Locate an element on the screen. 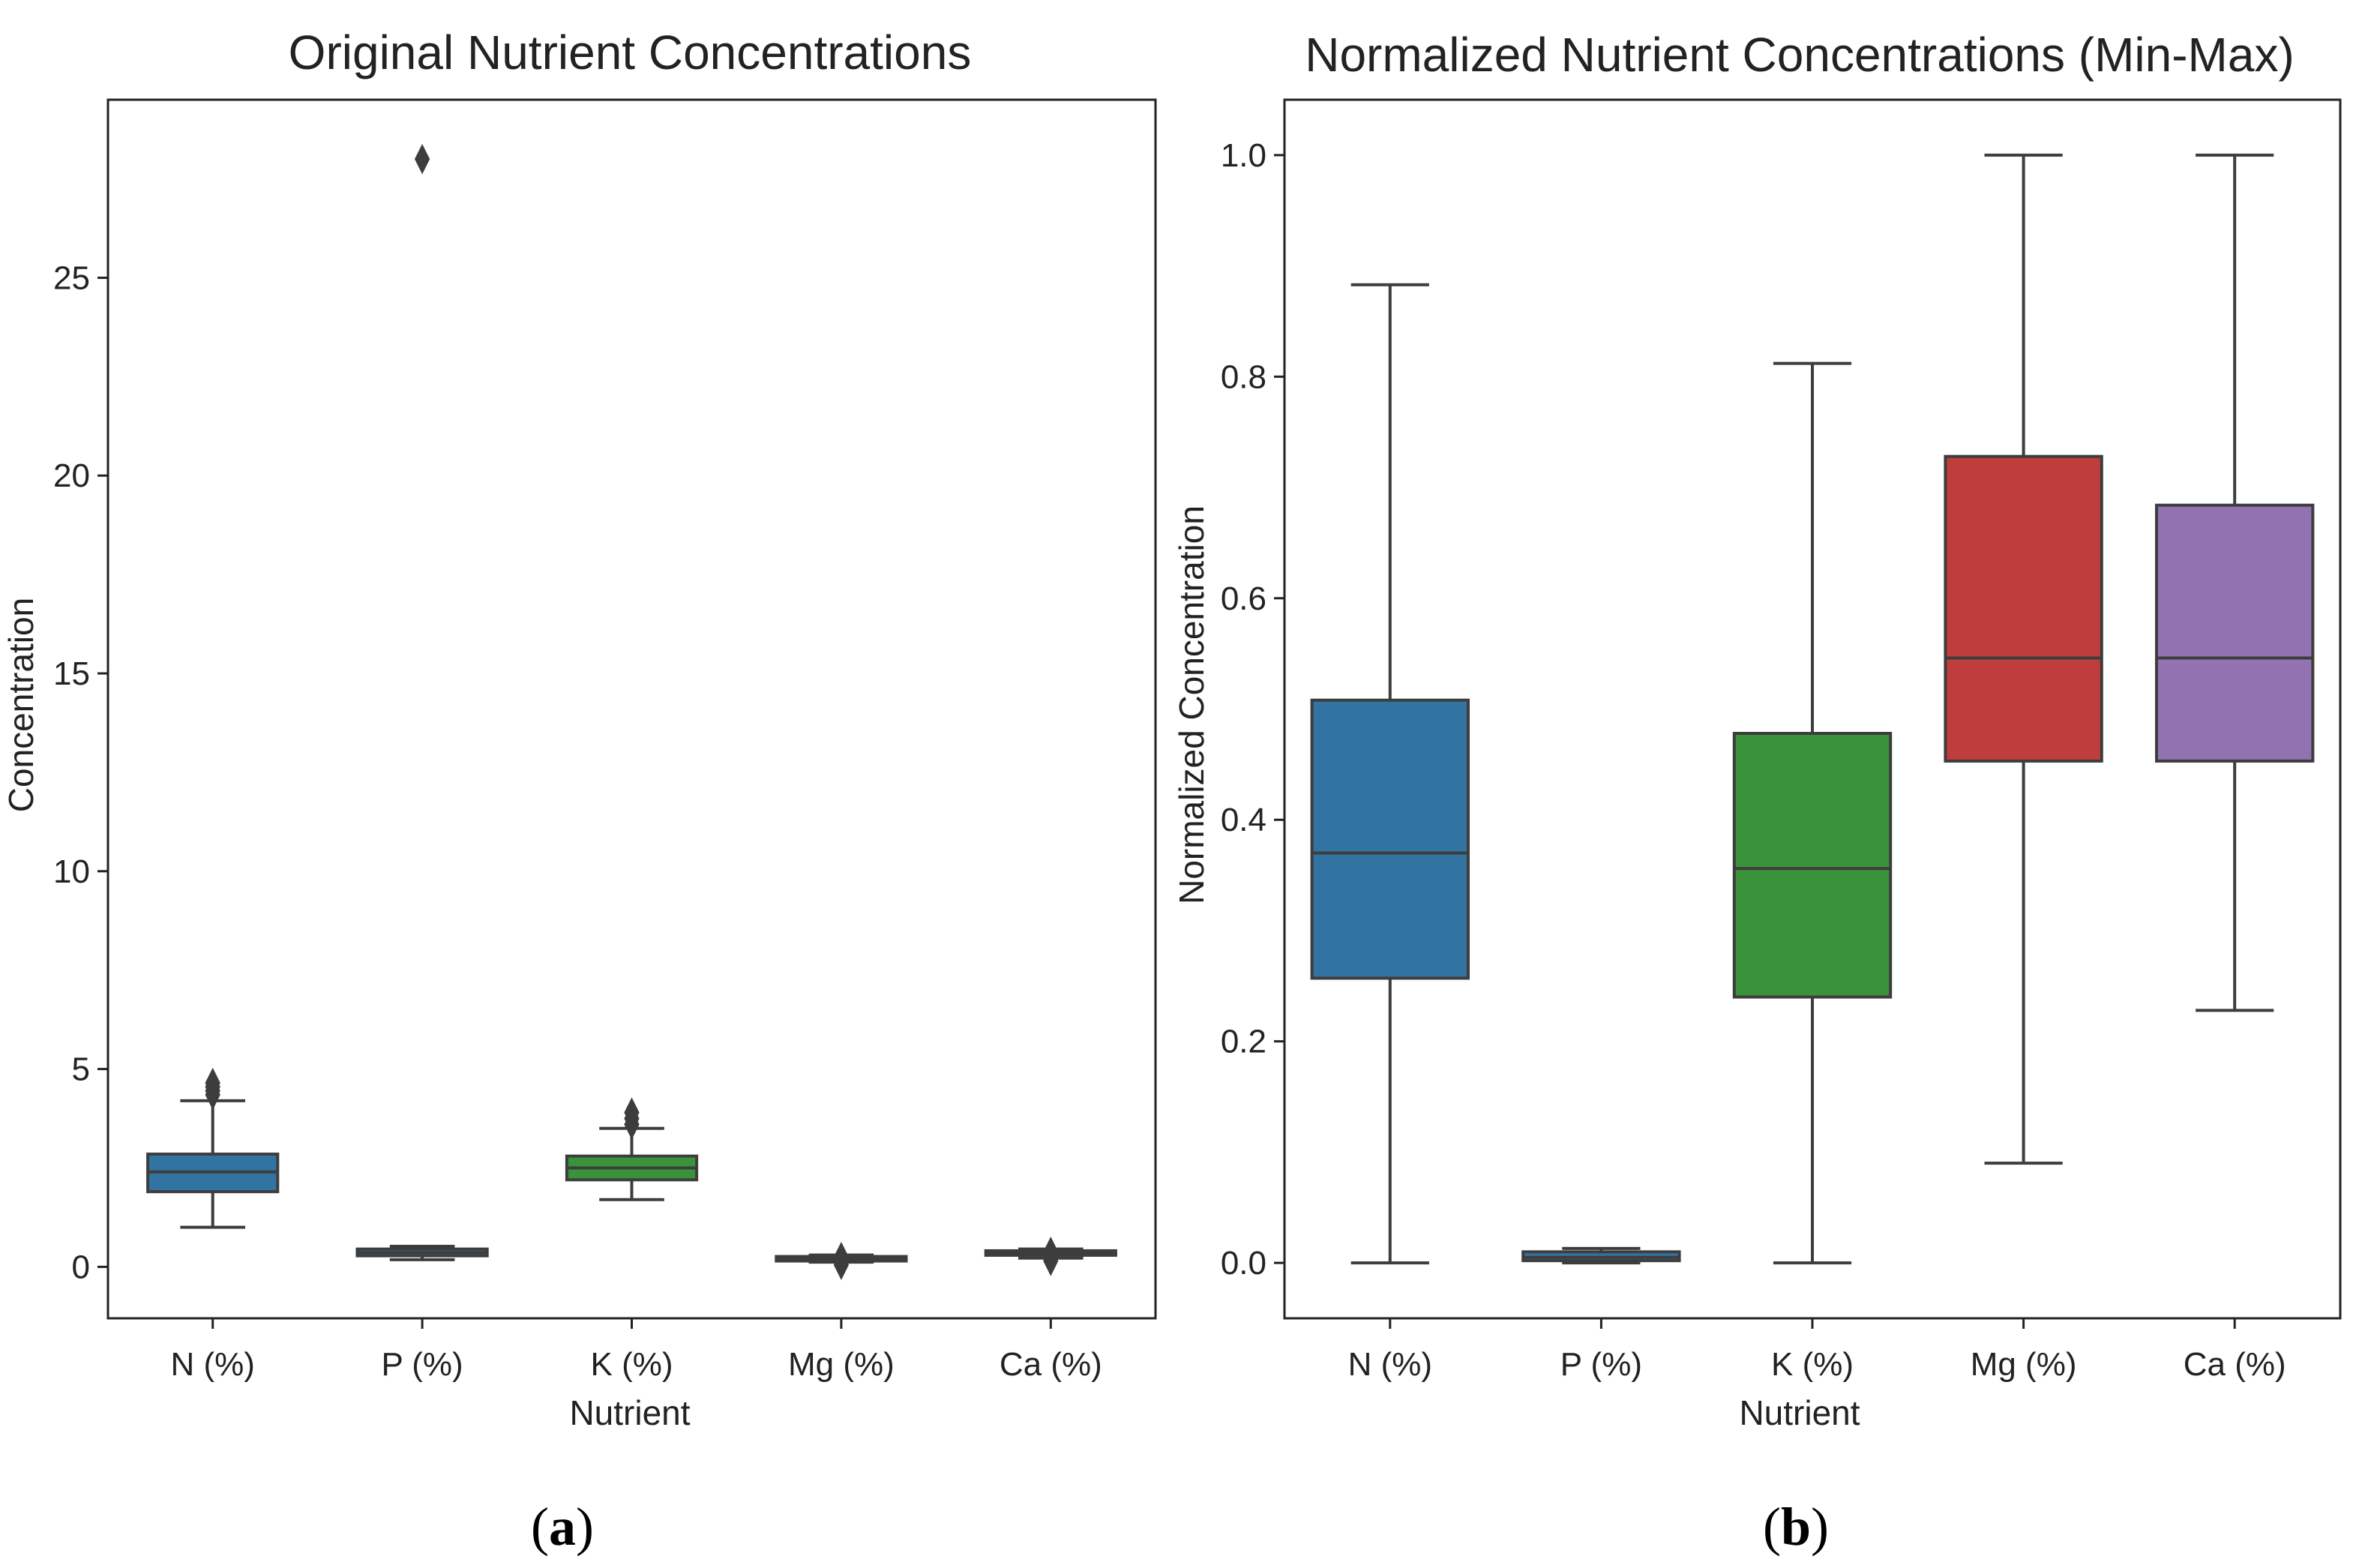 The height and width of the screenshot is (1568, 2356). panel-b-xtick-label: Mg (%) is located at coordinates (2024, 1364).